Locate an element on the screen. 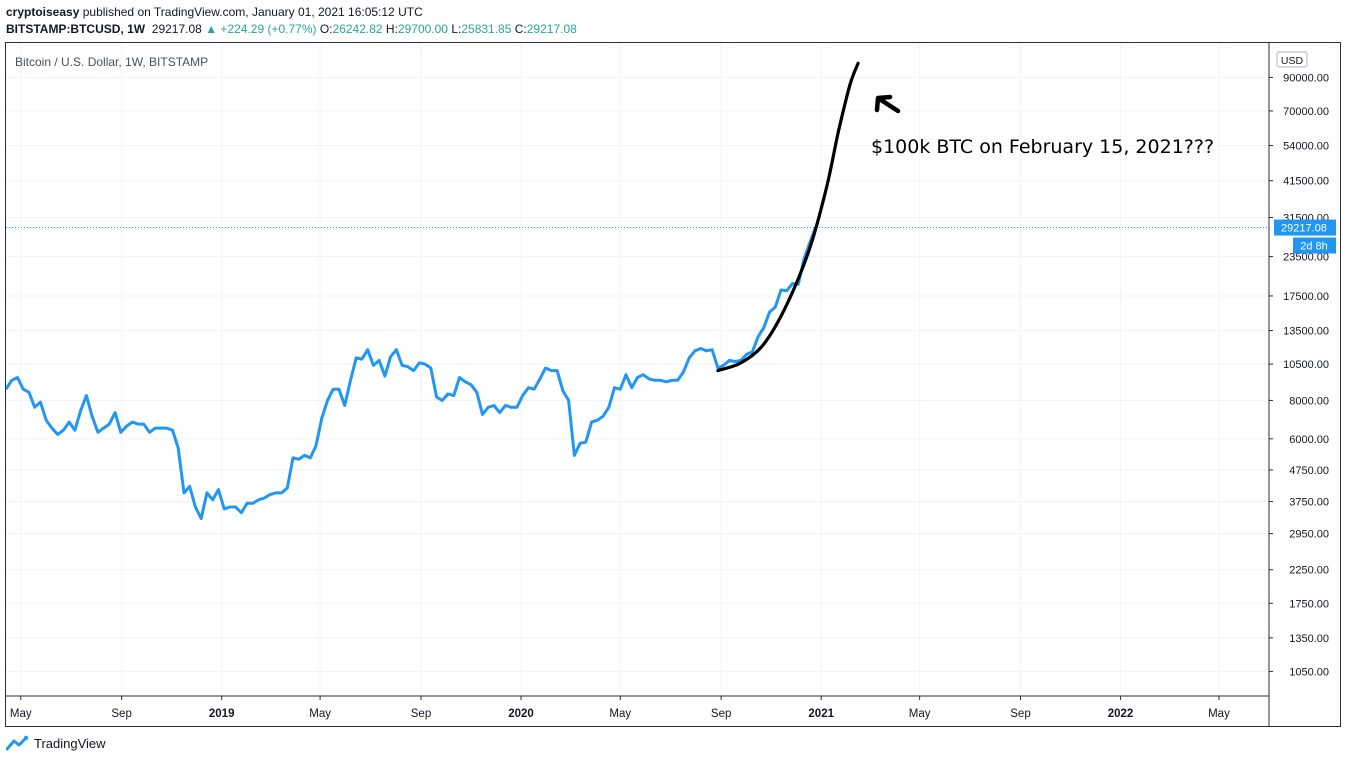  x-tick-label: 2021 is located at coordinates (821, 714).